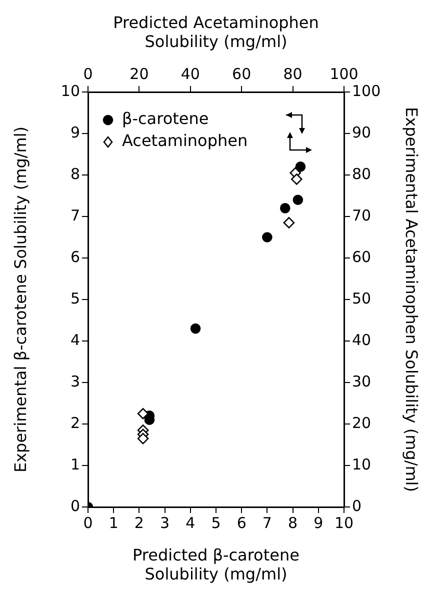 This screenshot has height=597, width=432. What do you see at coordinates (362, 173) in the screenshot?
I see `y-tick-label: 80` at bounding box center [362, 173].